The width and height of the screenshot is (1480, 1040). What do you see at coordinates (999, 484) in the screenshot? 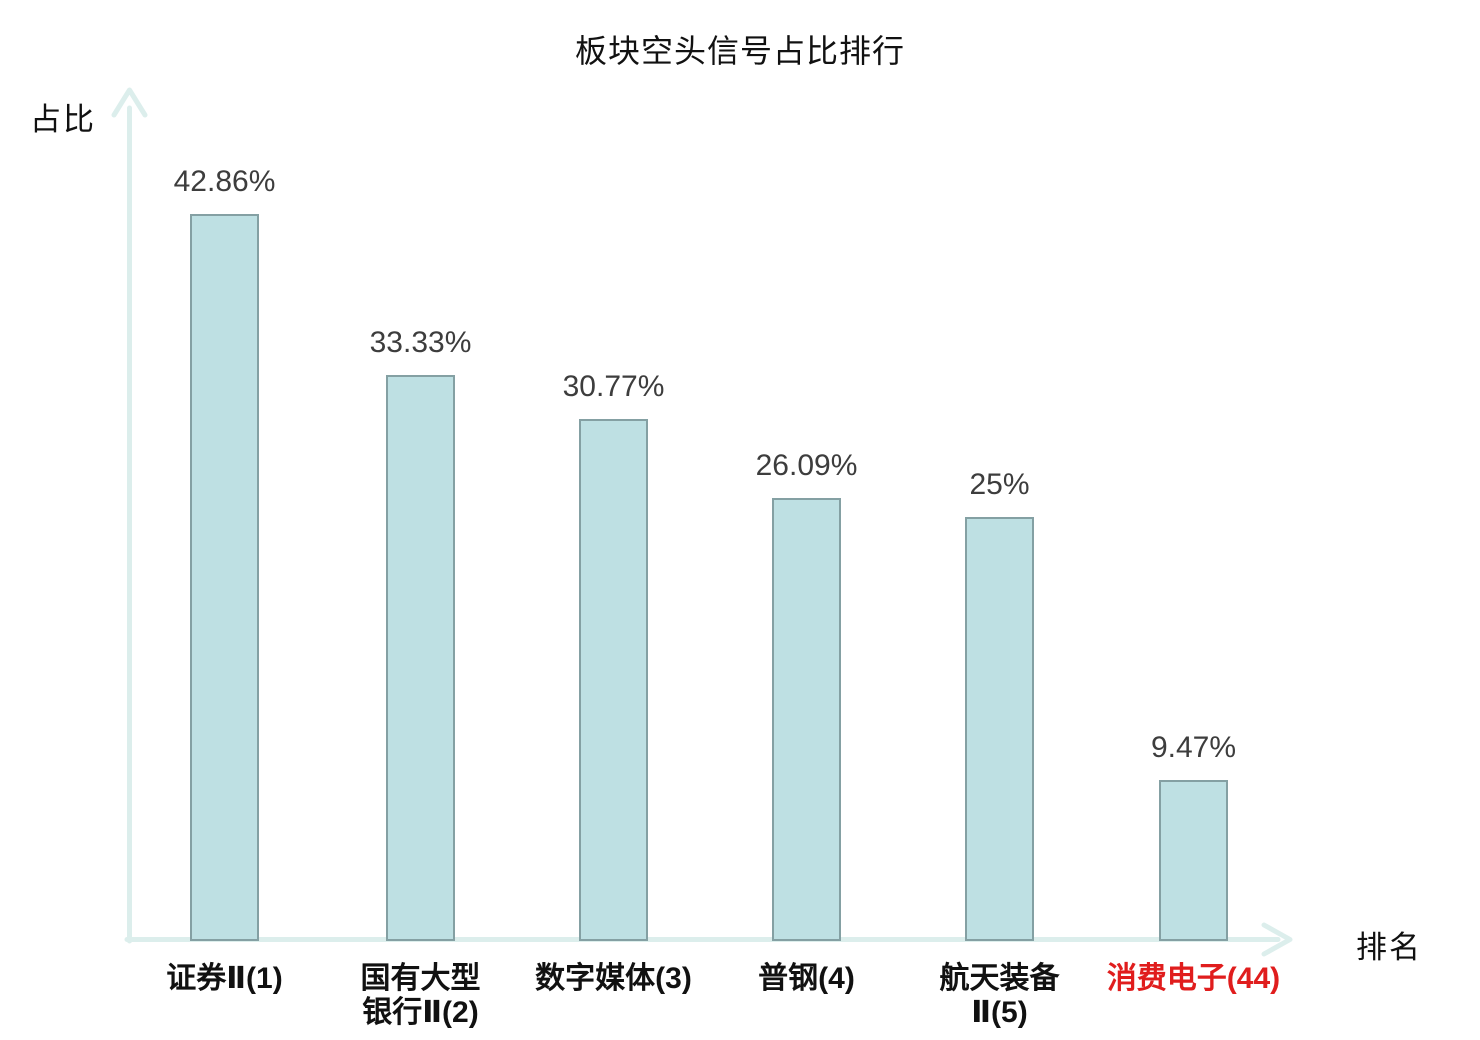
I see `bar-value-label: 25%` at bounding box center [999, 484].